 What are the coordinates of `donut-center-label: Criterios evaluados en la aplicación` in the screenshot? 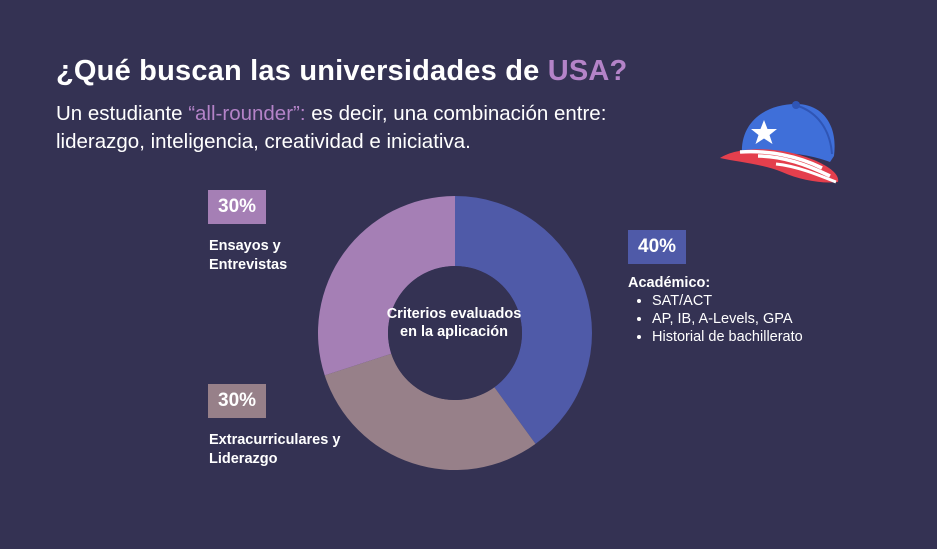 It's located at (454, 323).